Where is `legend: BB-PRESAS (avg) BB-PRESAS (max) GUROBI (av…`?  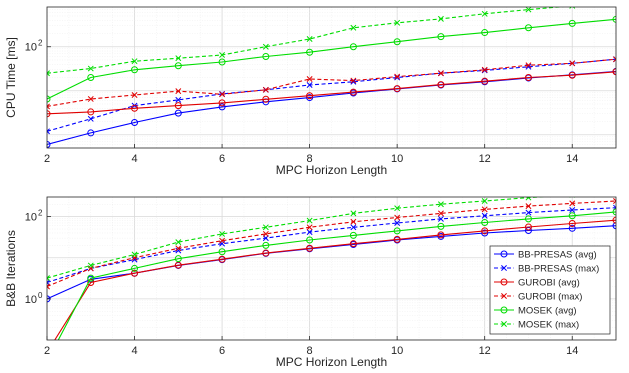 legend: BB-PRESAS (avg) BB-PRESAS (max) GUROBI (av… is located at coordinates (550, 290).